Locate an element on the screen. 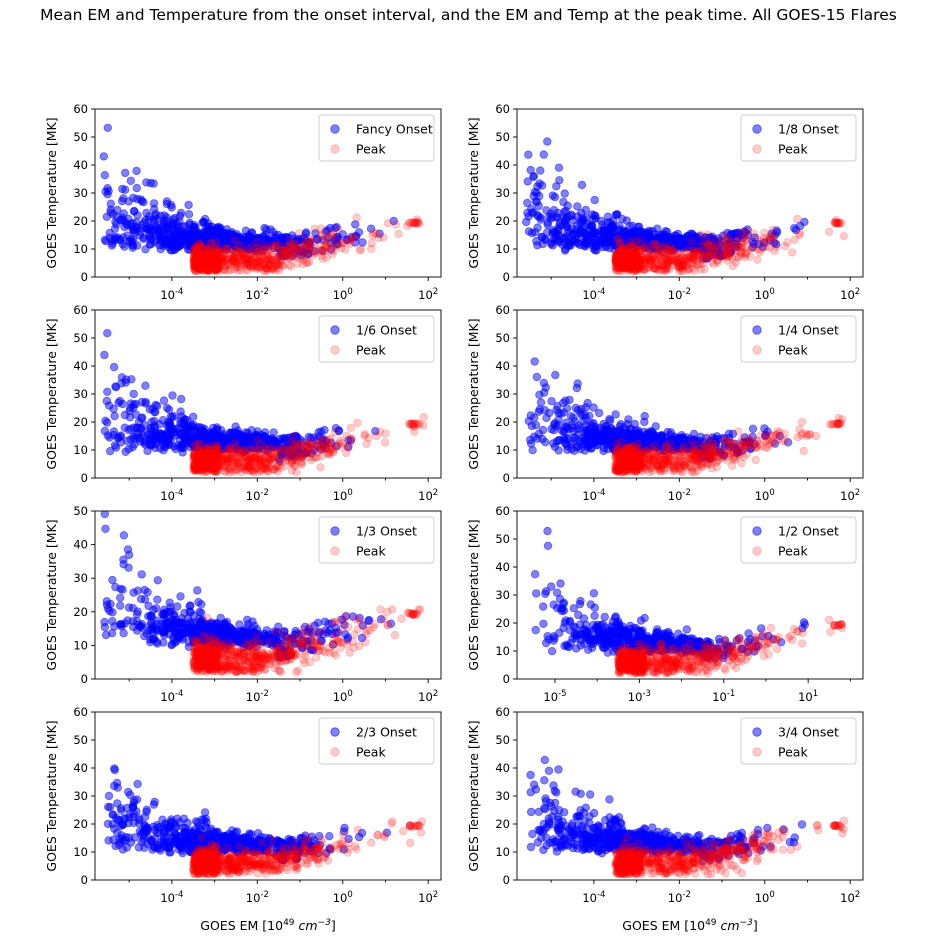 The height and width of the screenshot is (943, 937). y-tick-label: 30 is located at coordinates (502, 193).